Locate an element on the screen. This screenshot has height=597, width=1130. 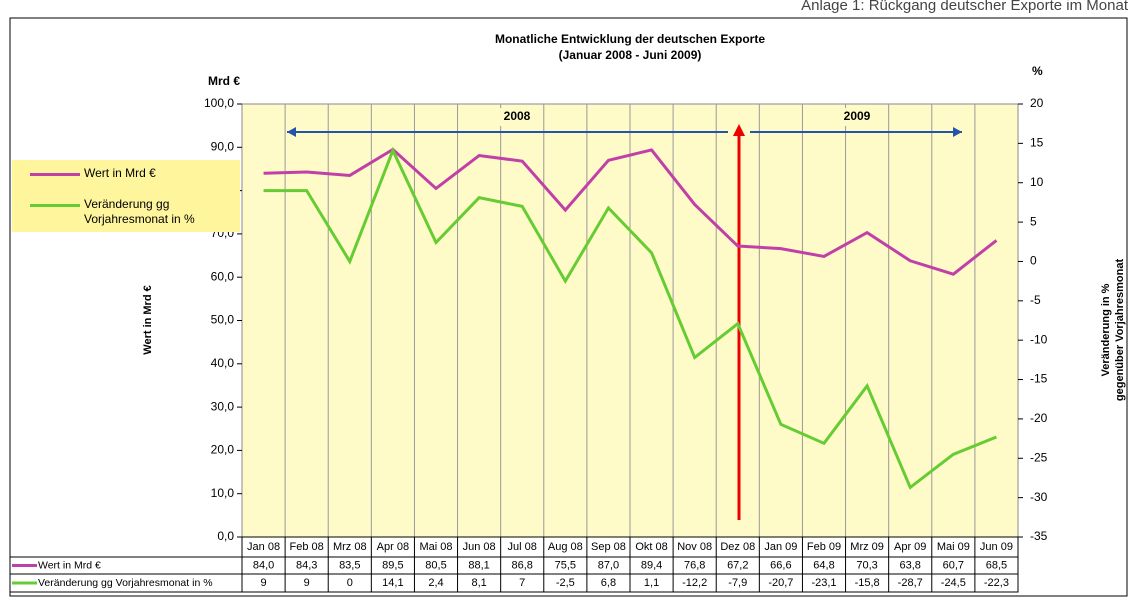
table-cell: -24,5 is located at coordinates (953, 583).